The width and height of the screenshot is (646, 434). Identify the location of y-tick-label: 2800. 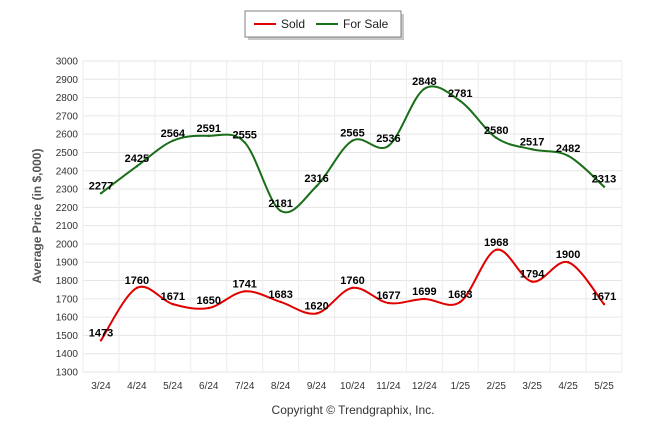
(67, 98).